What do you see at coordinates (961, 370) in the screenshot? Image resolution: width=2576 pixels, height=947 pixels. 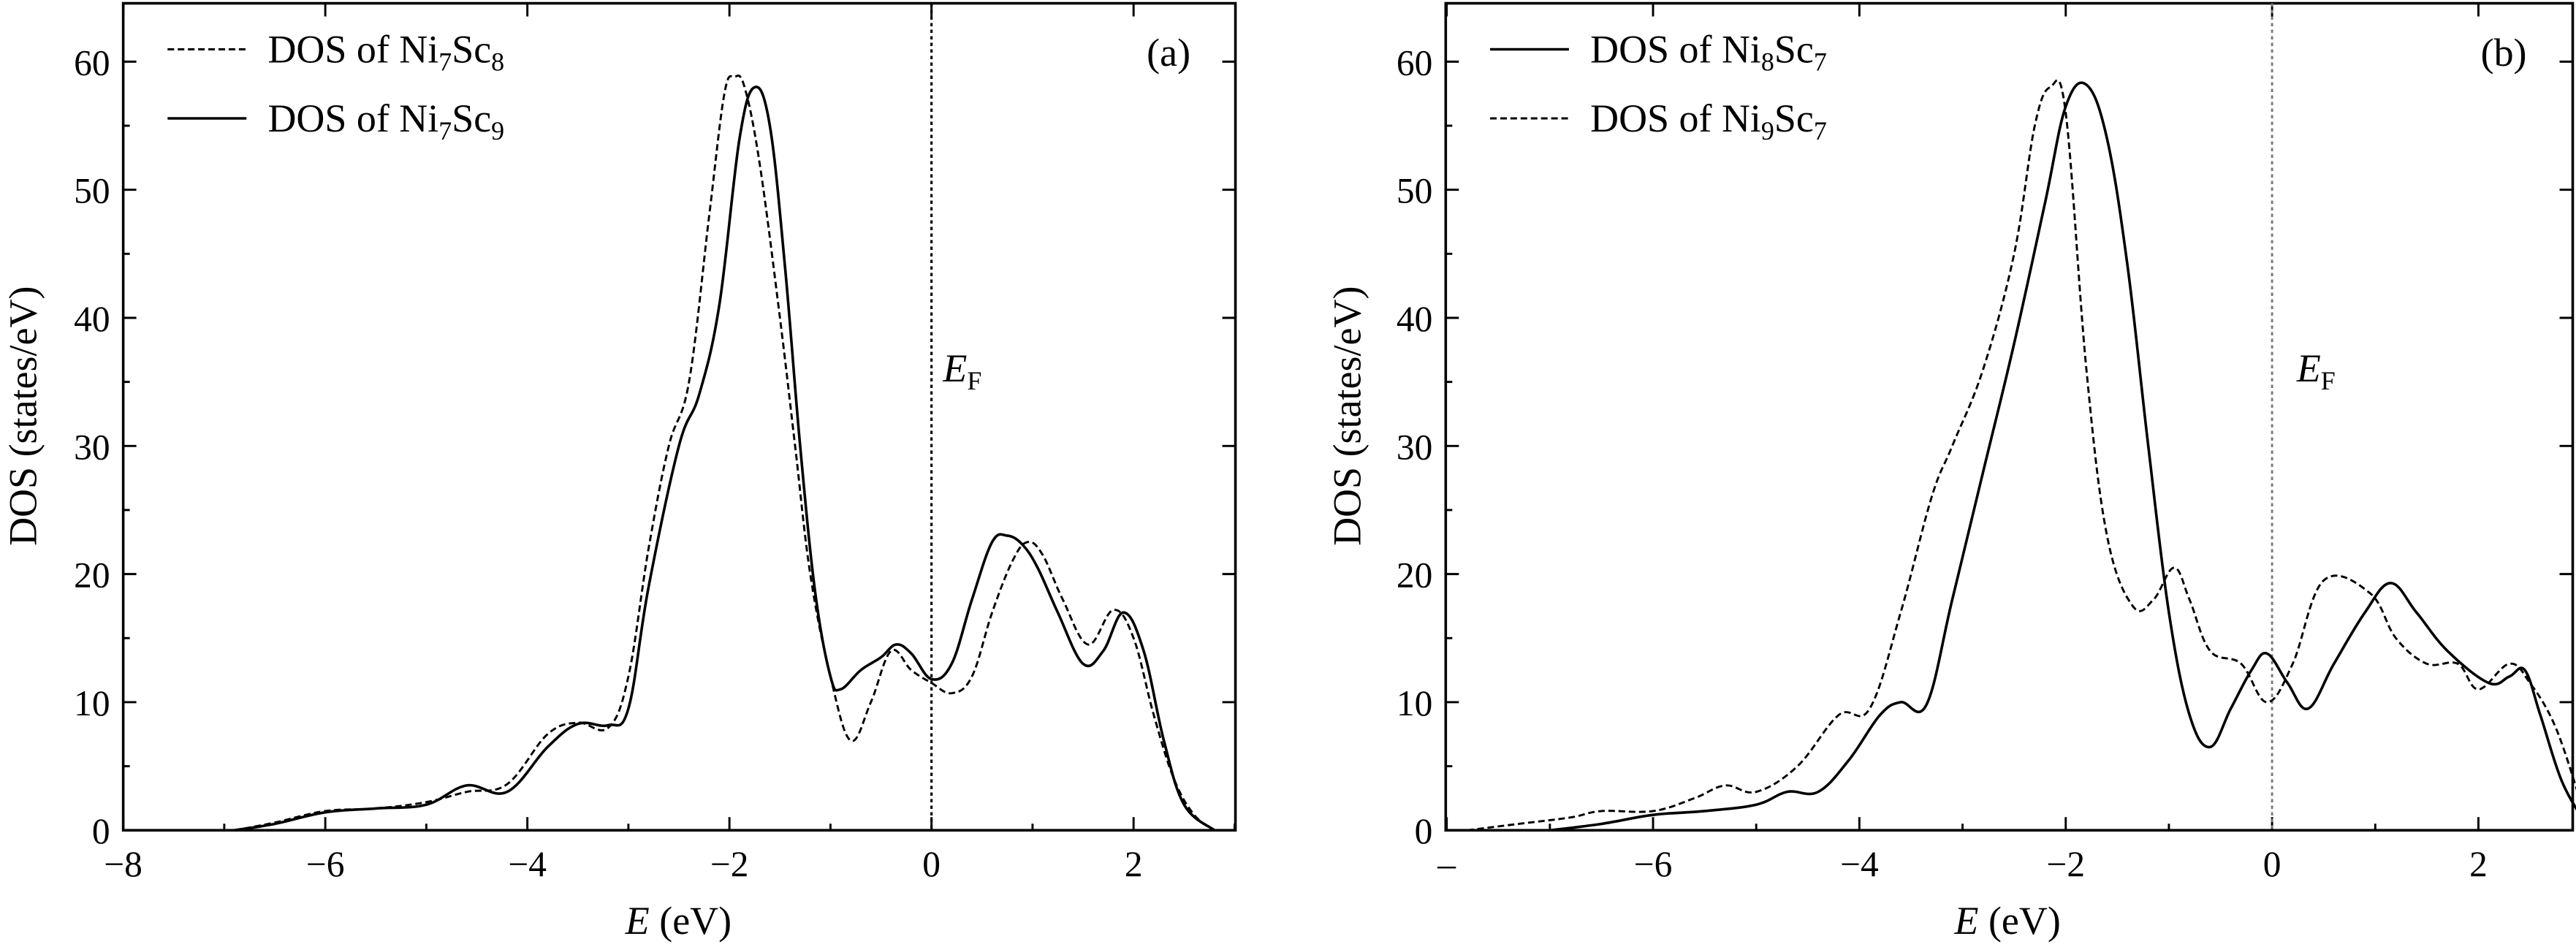 I see `panel-a-fermi-label: EF` at bounding box center [961, 370].